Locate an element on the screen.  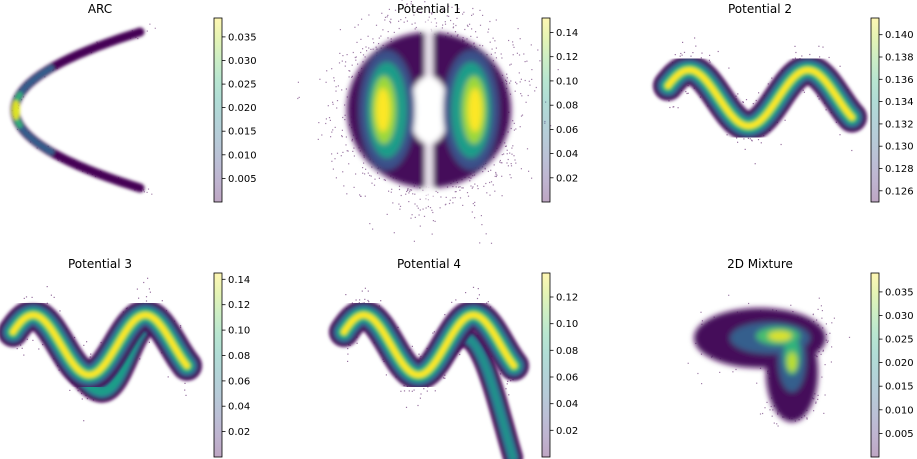
potential3-main-band is located at coordinates (101, 345).